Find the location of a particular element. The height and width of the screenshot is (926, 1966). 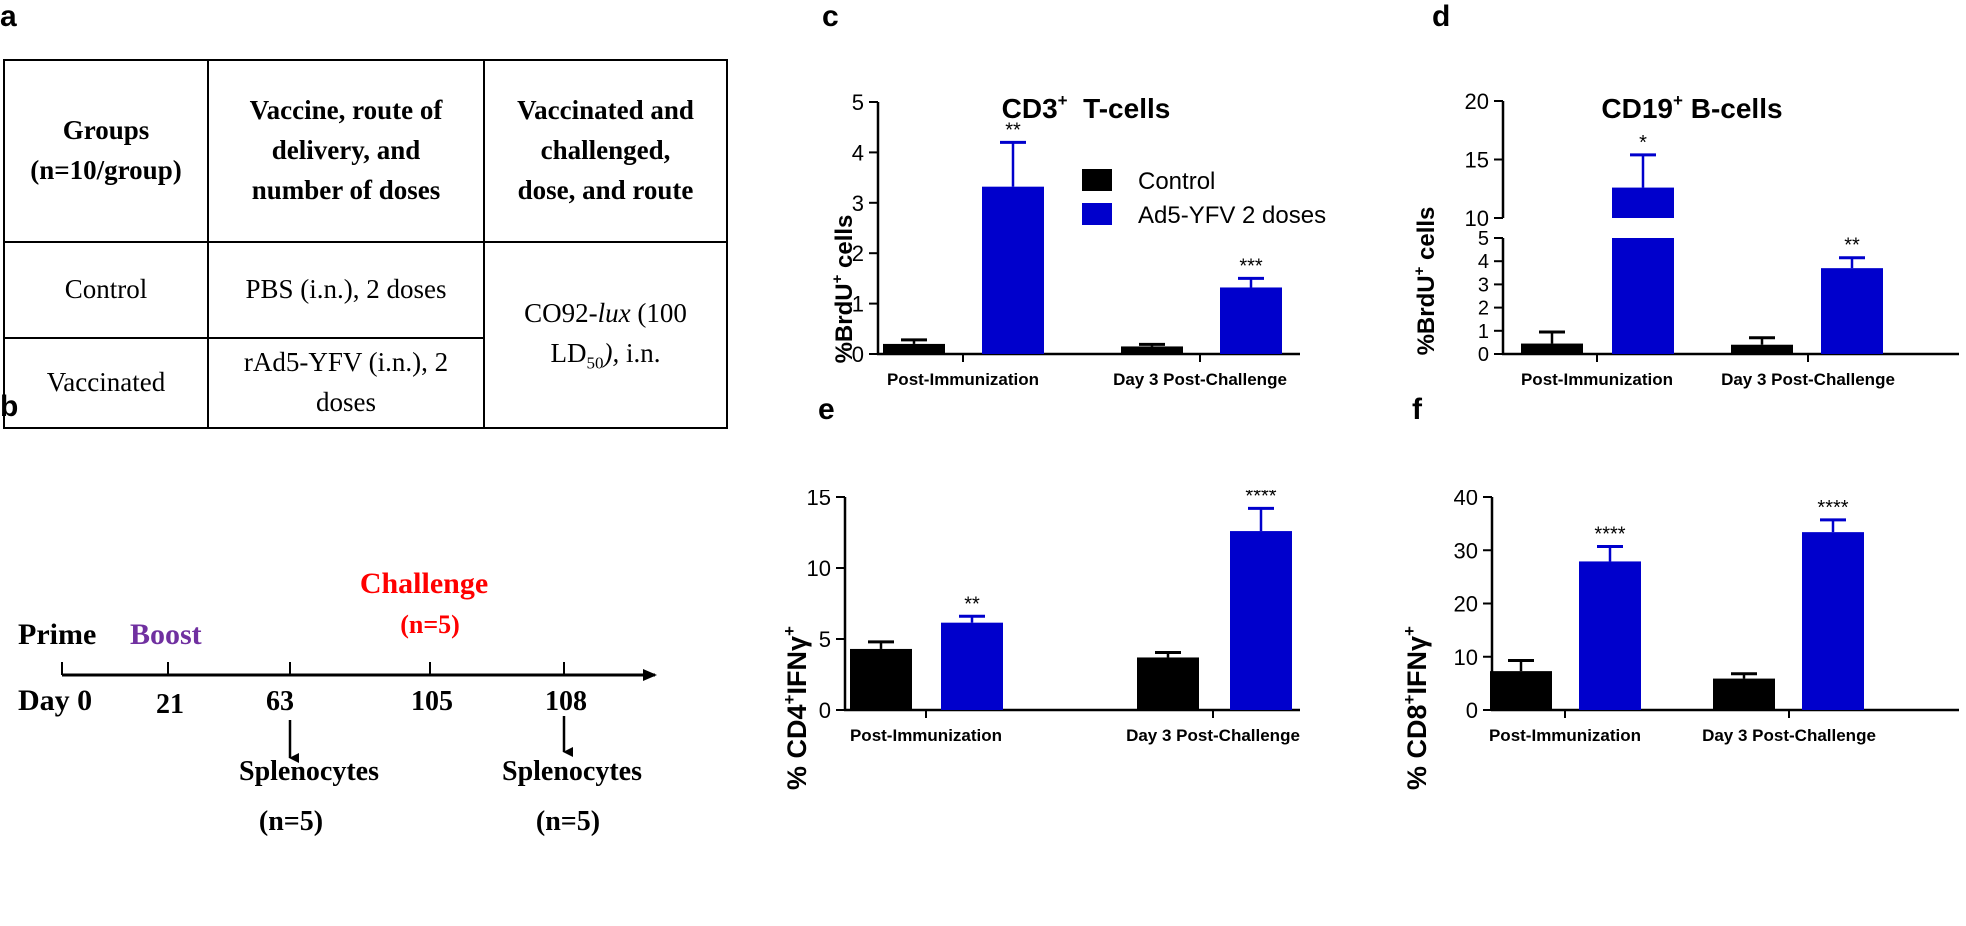

bar-vaccine-lower is located at coordinates (1643, 296).